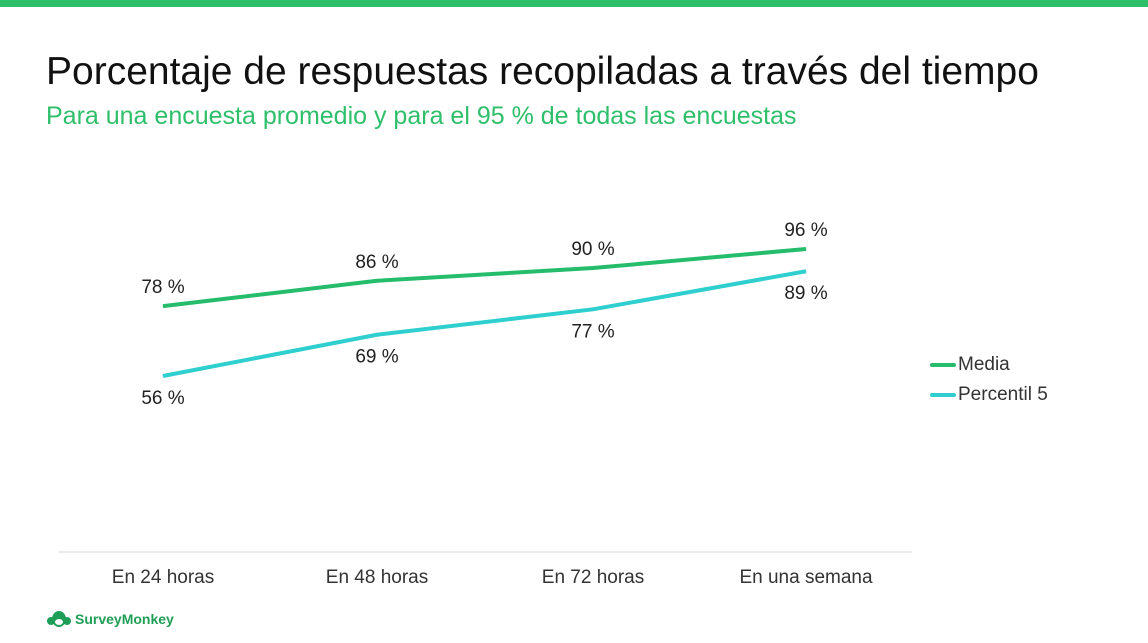 The width and height of the screenshot is (1148, 643). I want to click on legend-item: Media, so click(989, 365).